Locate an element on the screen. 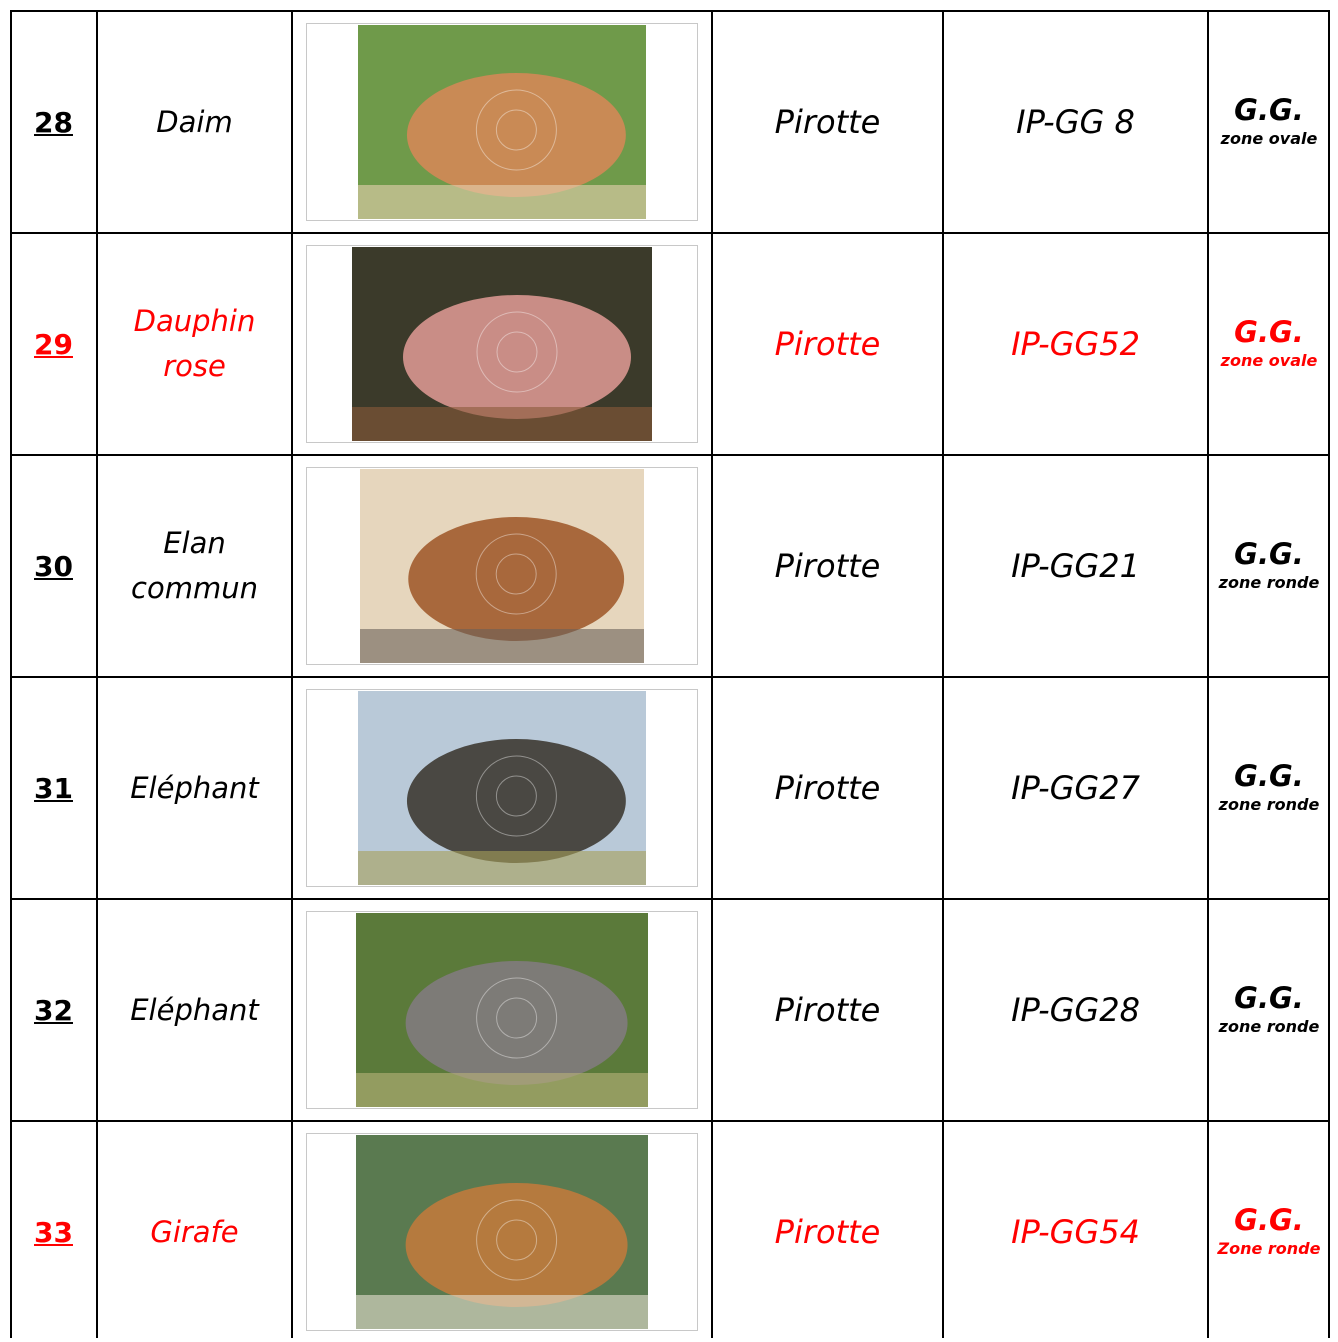 This screenshot has height=1342, width=1338. target-code: IP-GG28 is located at coordinates (1075, 1010).